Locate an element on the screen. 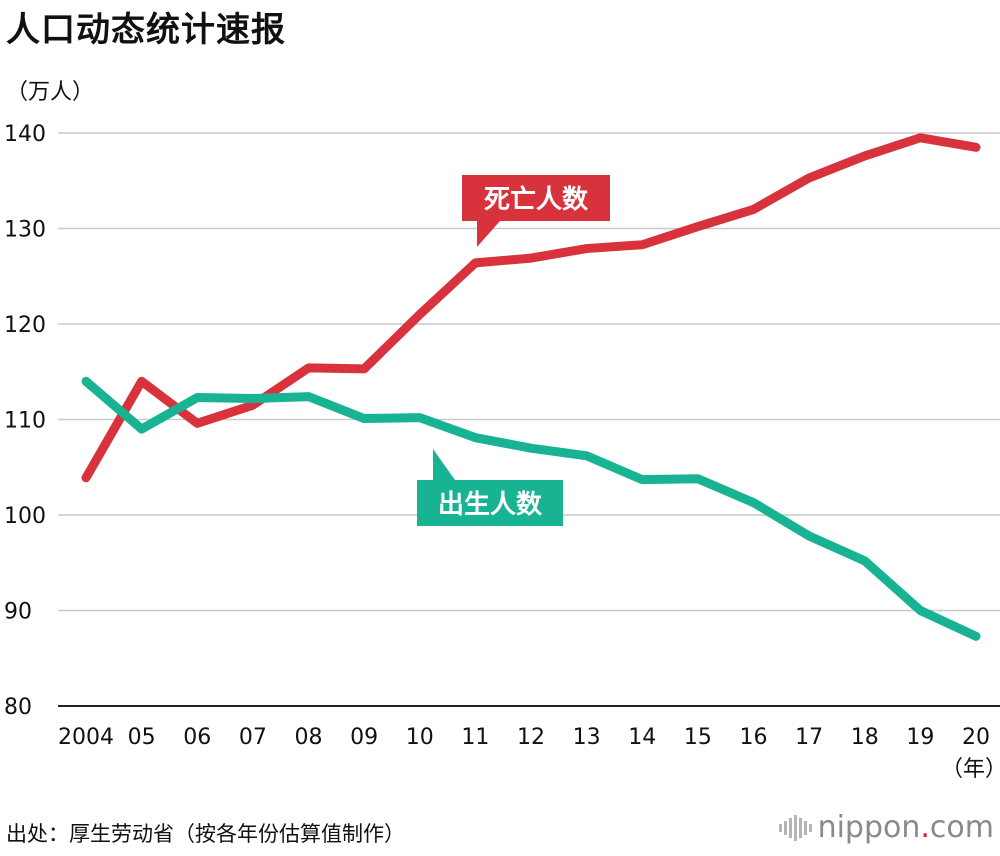 This screenshot has width=1000, height=856. y-tick-label: 90 is located at coordinates (18, 612).